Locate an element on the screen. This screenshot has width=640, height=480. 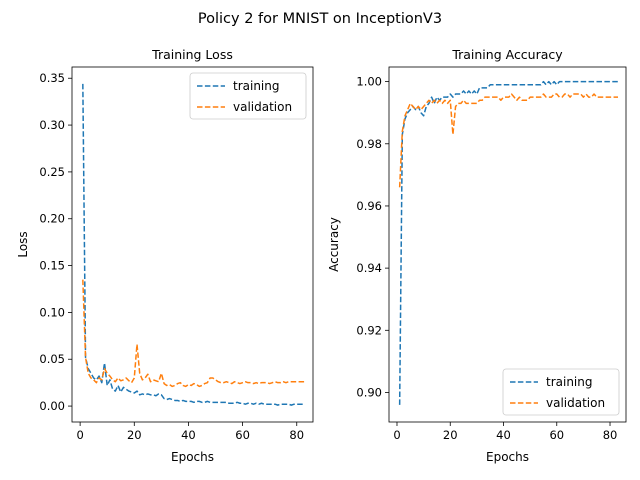
y-axis-label: Accuracy is located at coordinates (334, 244).